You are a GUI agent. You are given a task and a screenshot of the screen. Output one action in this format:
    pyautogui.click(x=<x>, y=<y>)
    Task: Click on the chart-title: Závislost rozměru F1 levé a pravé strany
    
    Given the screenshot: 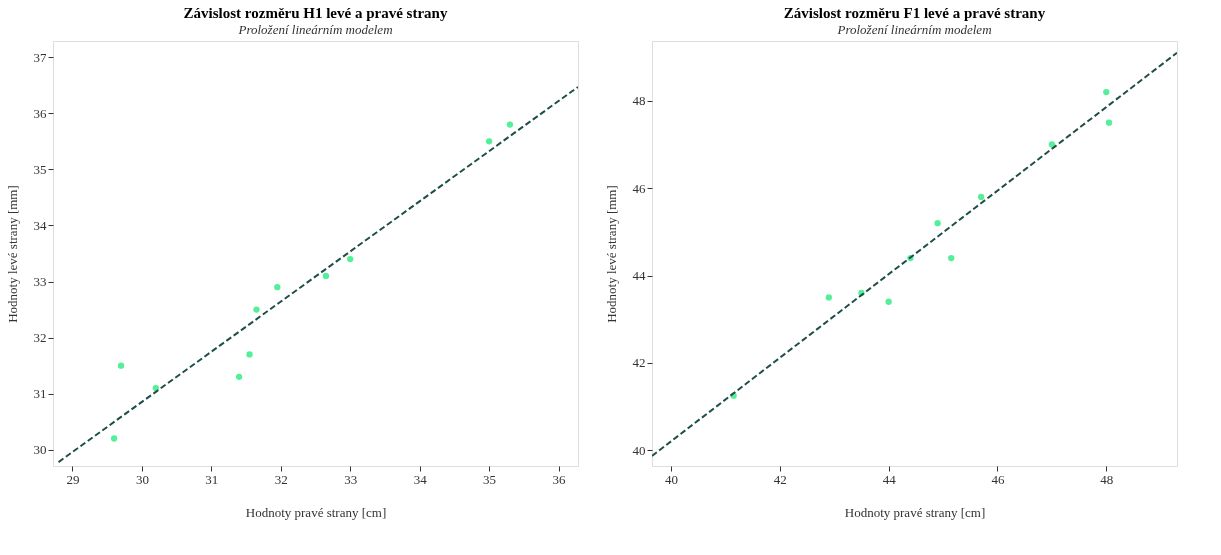 What is the action you would take?
    pyautogui.click(x=914, y=13)
    